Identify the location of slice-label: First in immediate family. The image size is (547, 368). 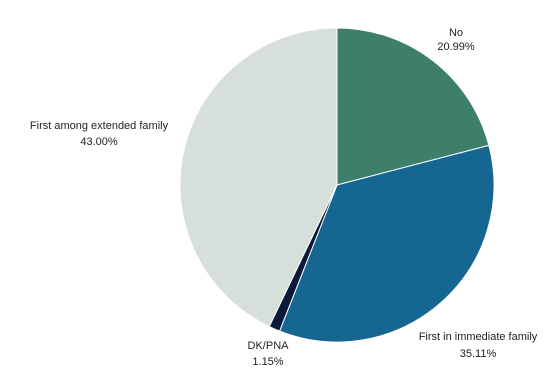
(478, 337).